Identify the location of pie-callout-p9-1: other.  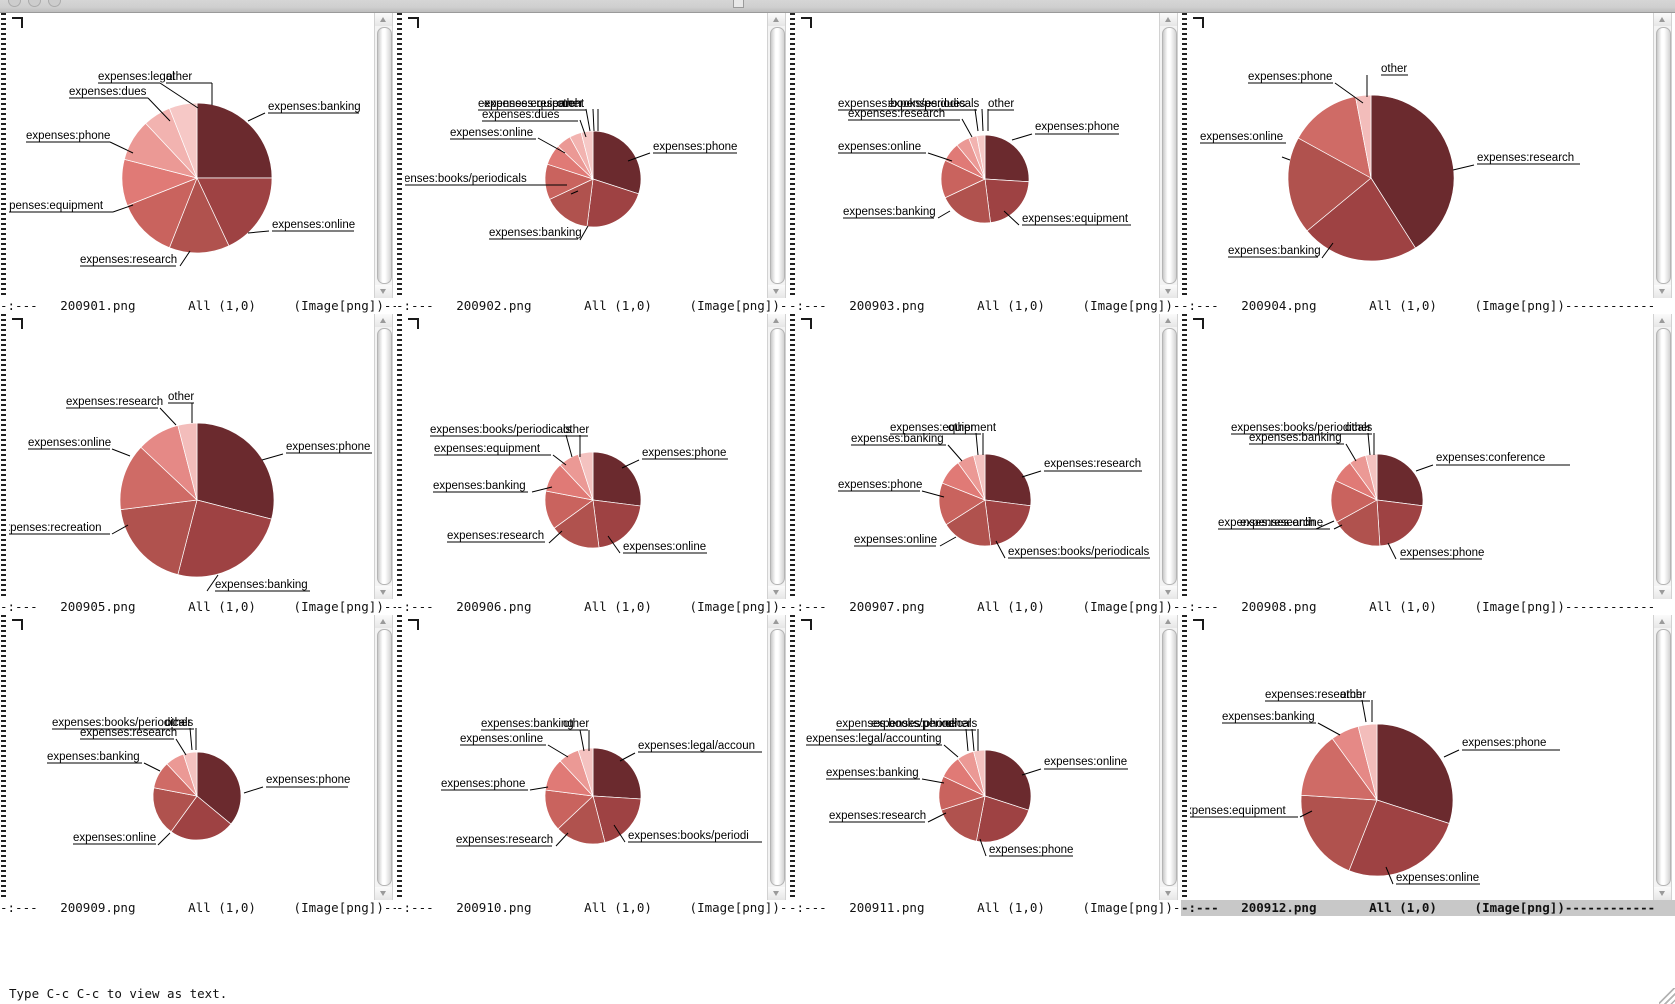
(181, 733).